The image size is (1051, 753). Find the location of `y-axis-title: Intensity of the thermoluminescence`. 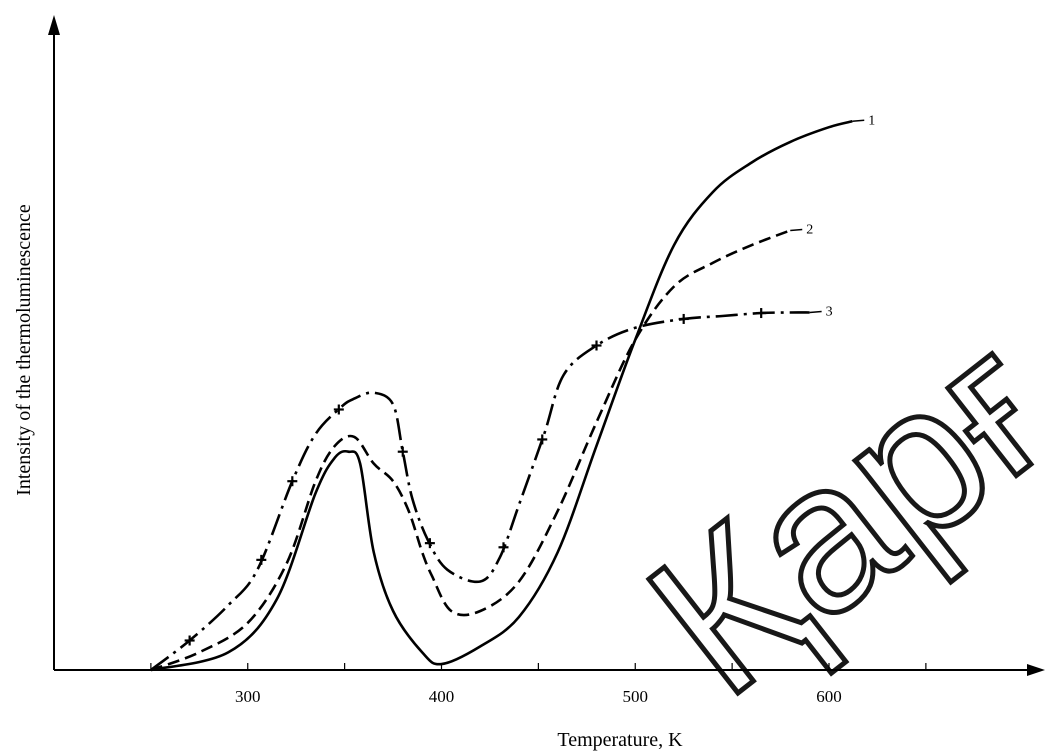

y-axis-title: Intensity of the thermoluminescence is located at coordinates (24, 350).